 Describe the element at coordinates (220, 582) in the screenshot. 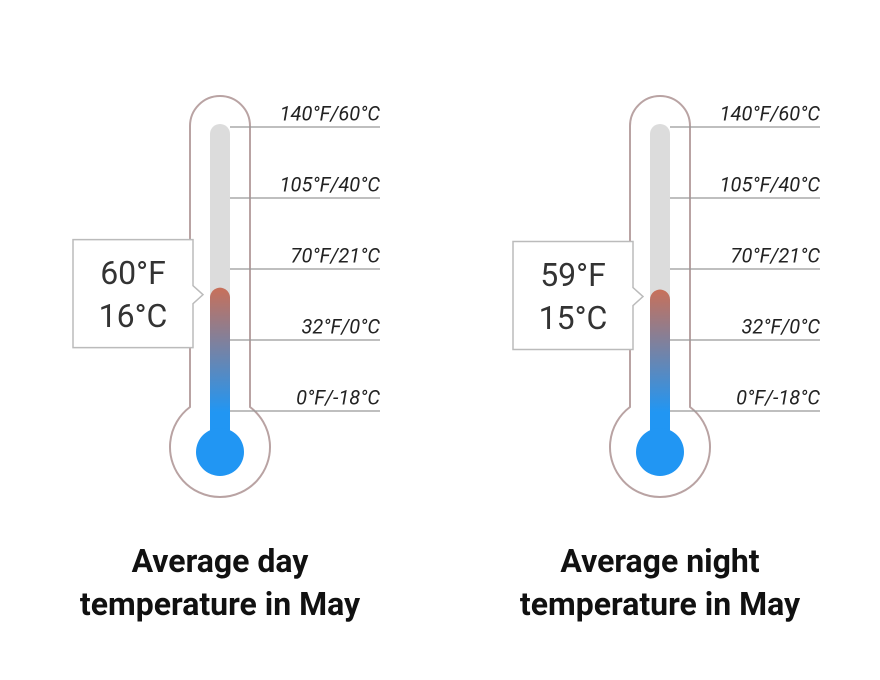

I see `thermometer-title: Average day temperature in May` at that location.